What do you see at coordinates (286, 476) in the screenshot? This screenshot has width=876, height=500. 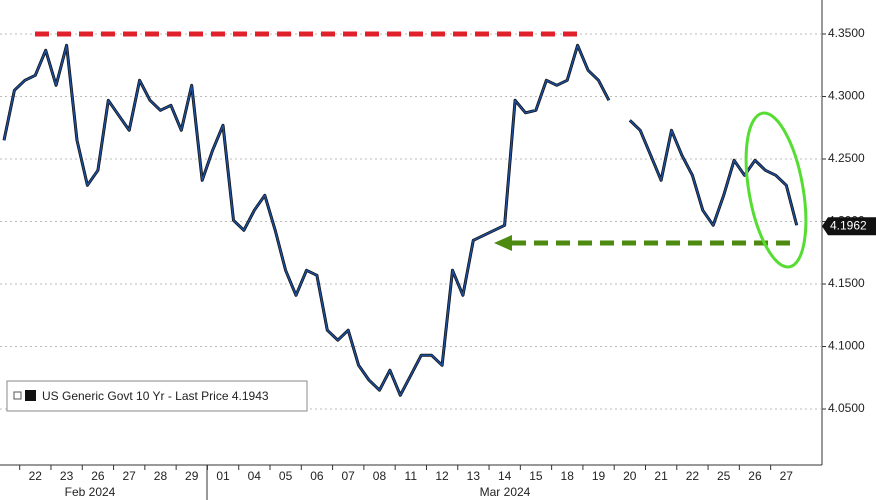 I see `x-tick-label: 05` at bounding box center [286, 476].